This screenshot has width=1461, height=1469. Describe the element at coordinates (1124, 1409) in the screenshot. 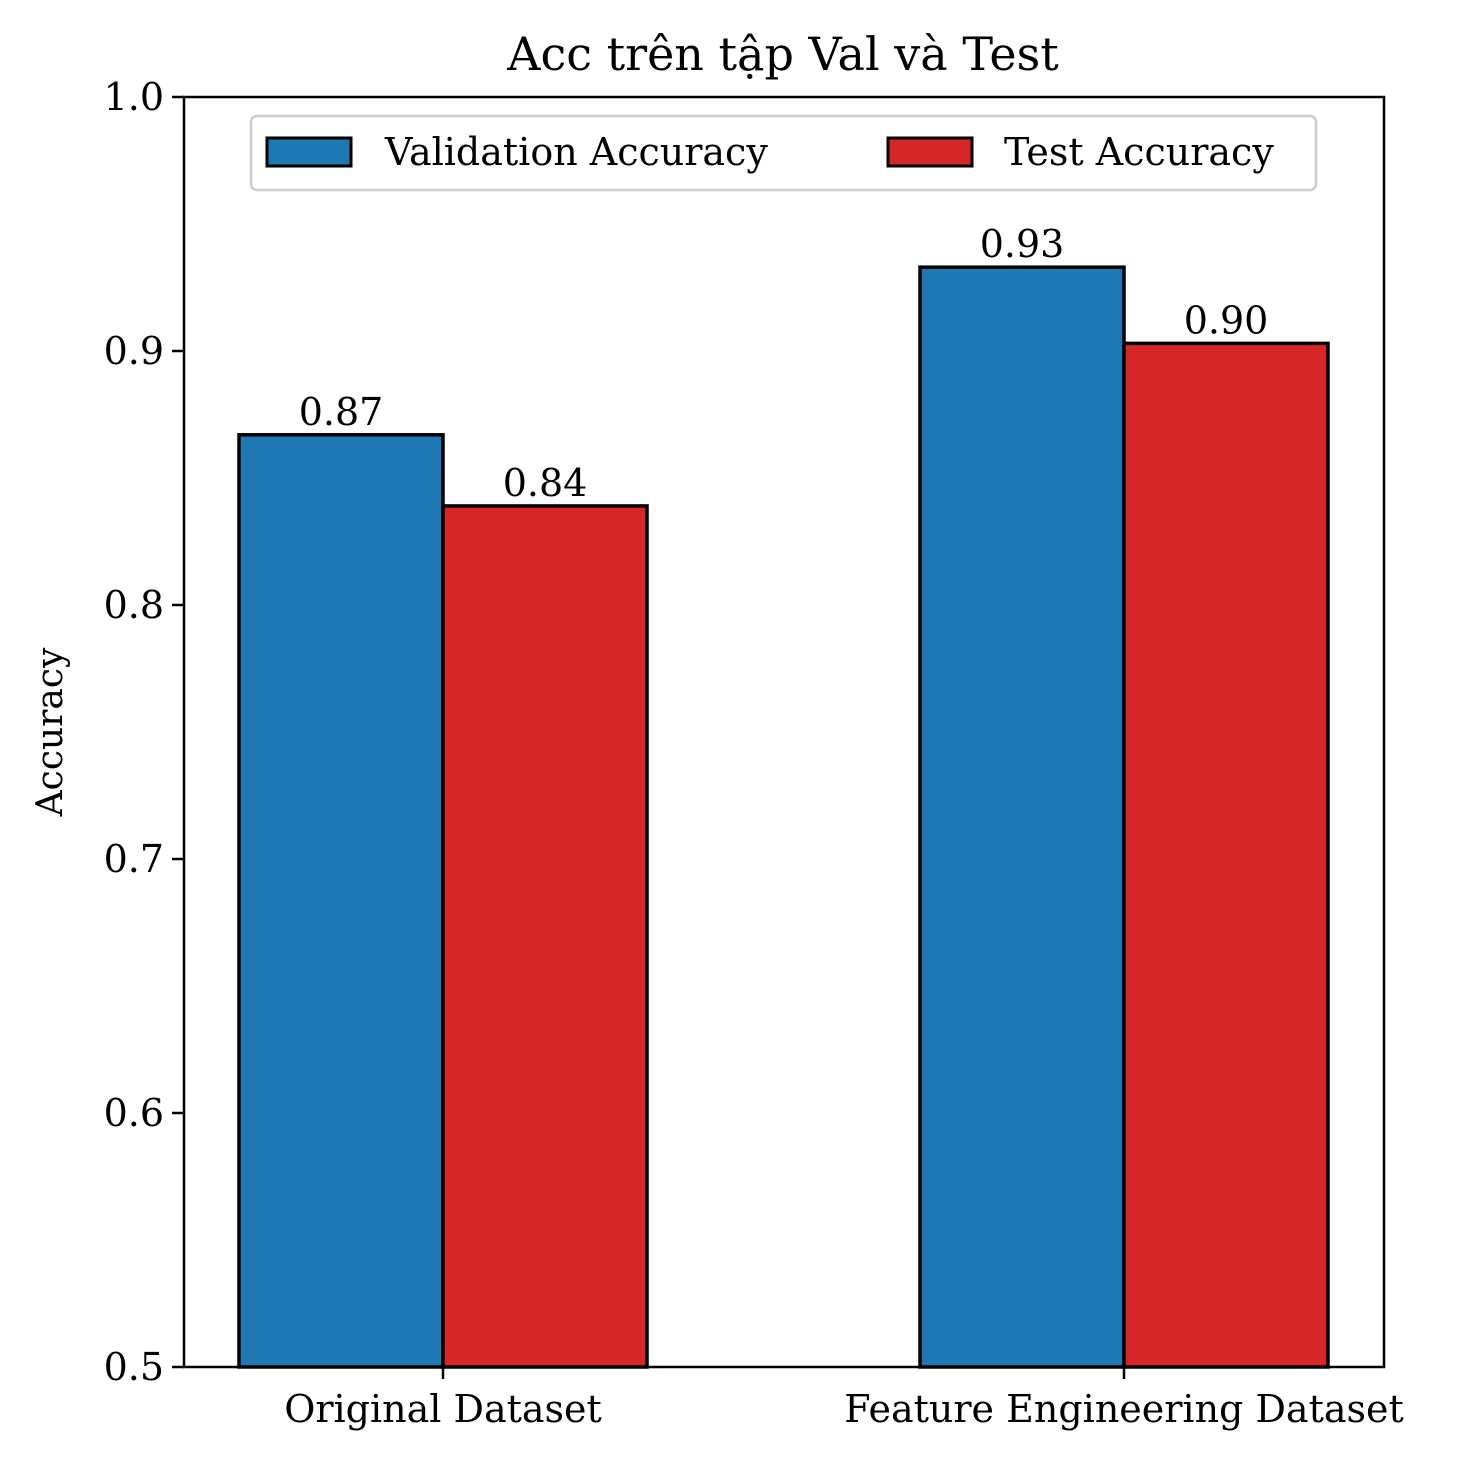

I see `x-tick-label: Feature Engineering Dataset` at that location.